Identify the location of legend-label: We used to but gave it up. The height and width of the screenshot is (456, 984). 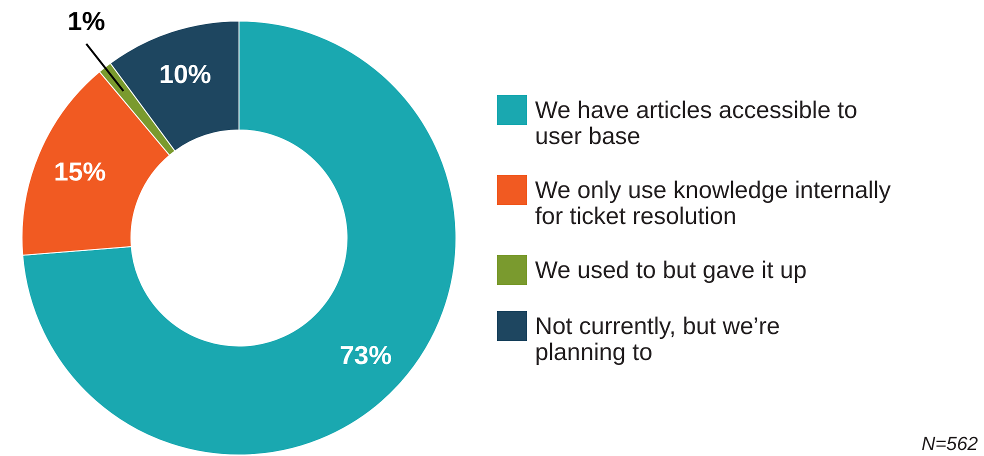
(671, 270).